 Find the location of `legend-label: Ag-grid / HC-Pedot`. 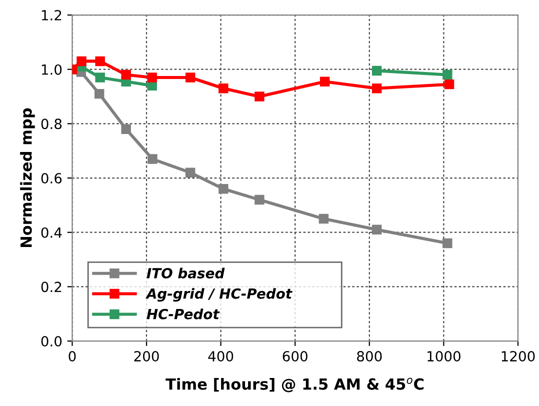

legend-label: Ag-grid / HC-Pedot is located at coordinates (219, 295).